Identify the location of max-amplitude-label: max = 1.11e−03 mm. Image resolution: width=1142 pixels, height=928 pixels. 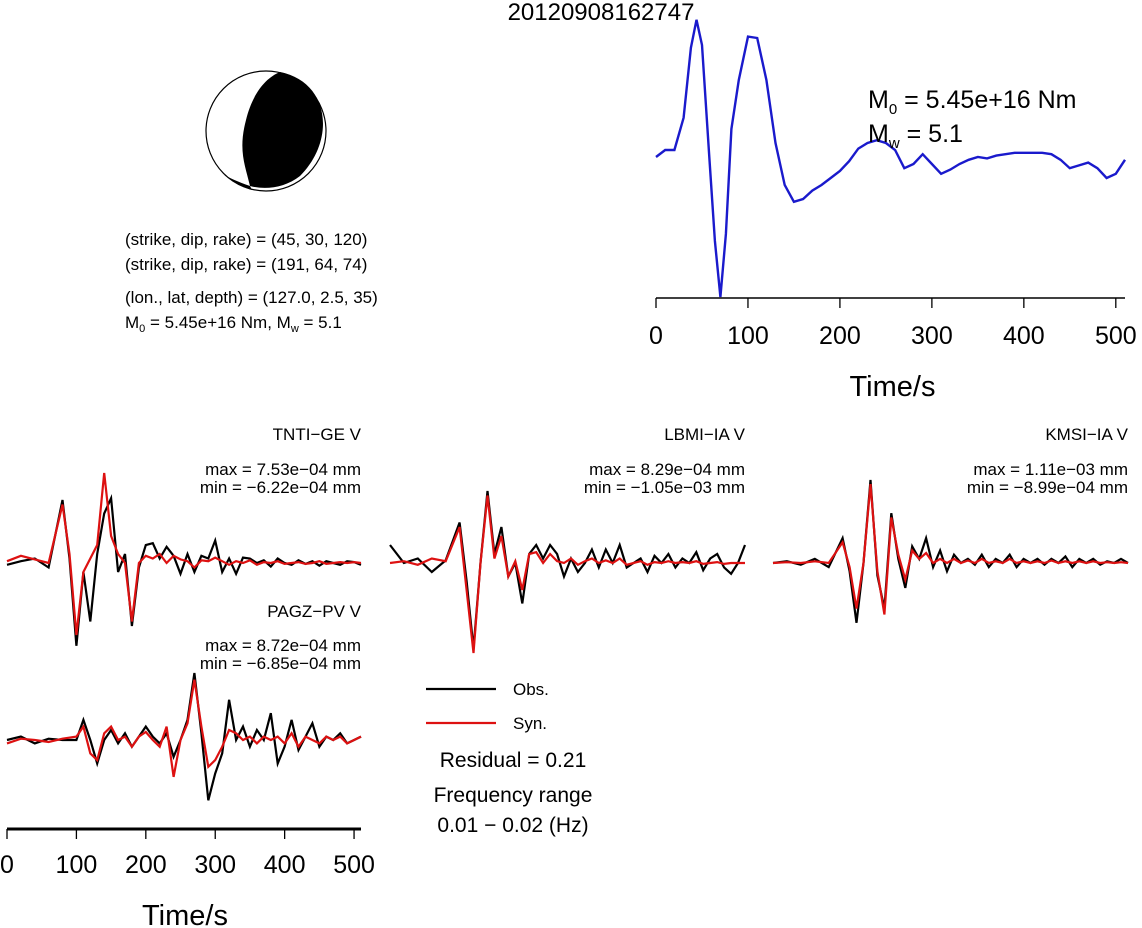
(1050, 469).